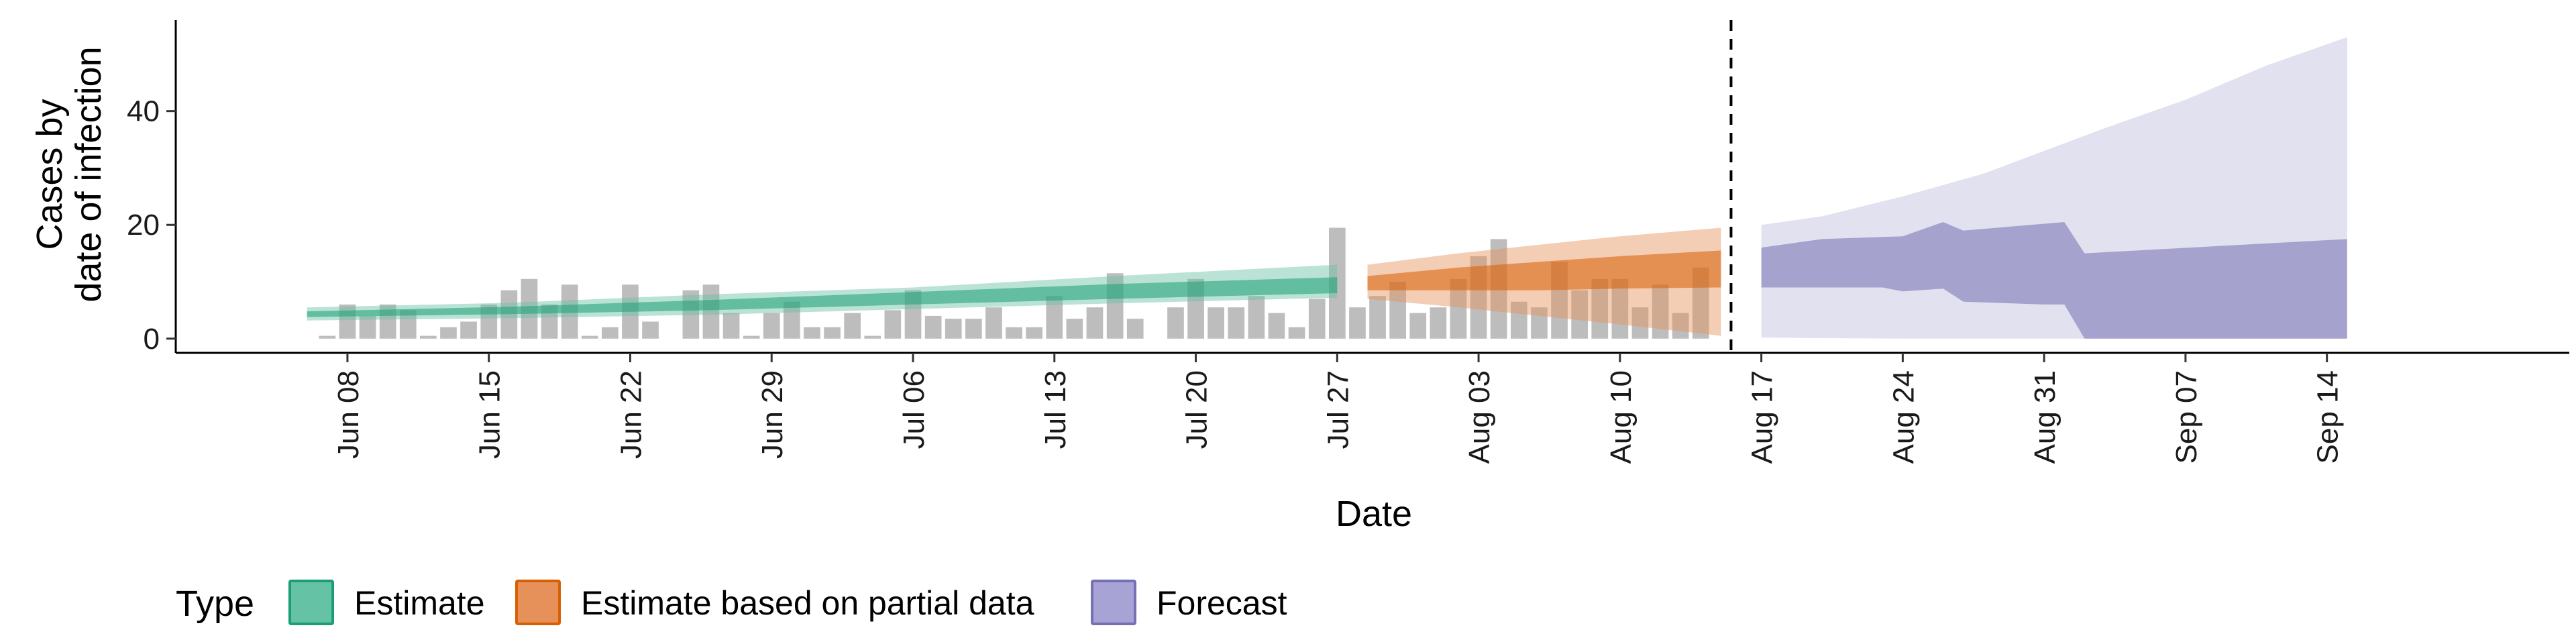 This screenshot has height=644, width=2576. Describe the element at coordinates (143, 225) in the screenshot. I see `y-tick-label: 20` at that location.